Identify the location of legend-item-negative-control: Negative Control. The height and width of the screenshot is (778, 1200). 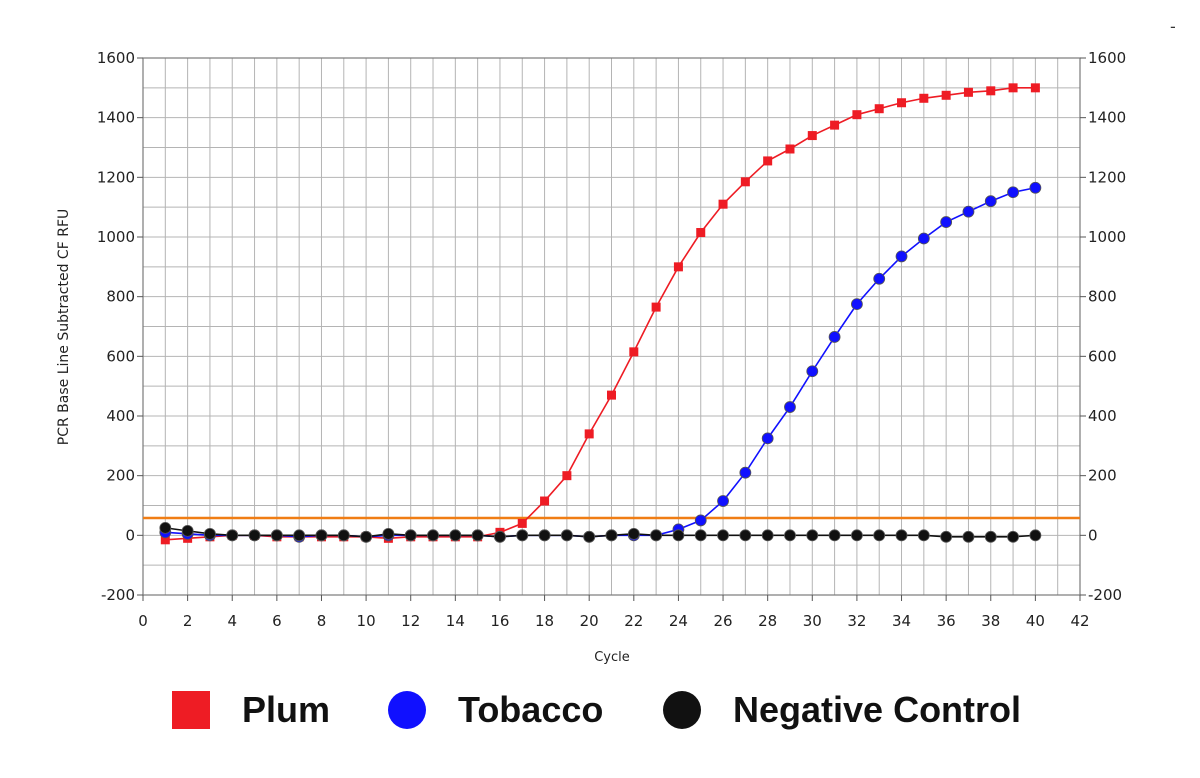
(842, 710).